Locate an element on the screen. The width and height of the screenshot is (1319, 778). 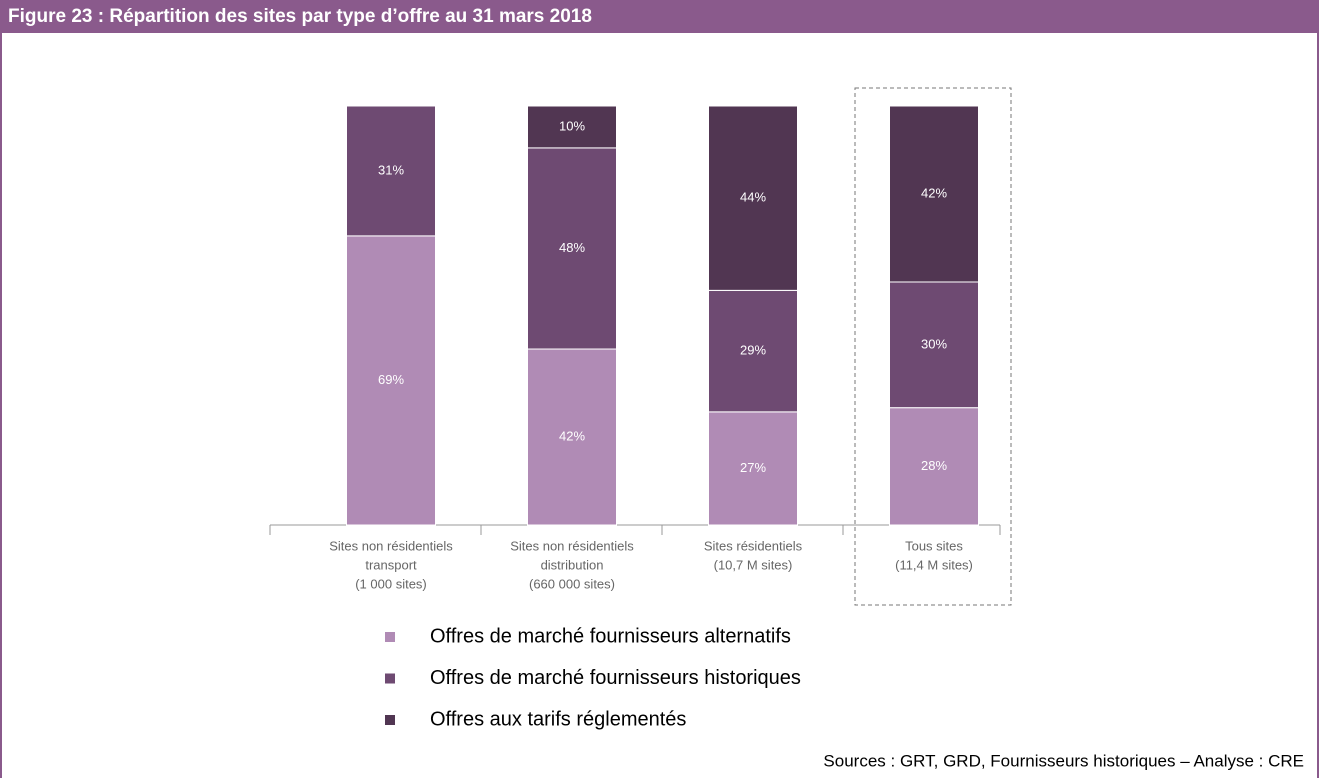
value-label: 31% is located at coordinates (391, 169).